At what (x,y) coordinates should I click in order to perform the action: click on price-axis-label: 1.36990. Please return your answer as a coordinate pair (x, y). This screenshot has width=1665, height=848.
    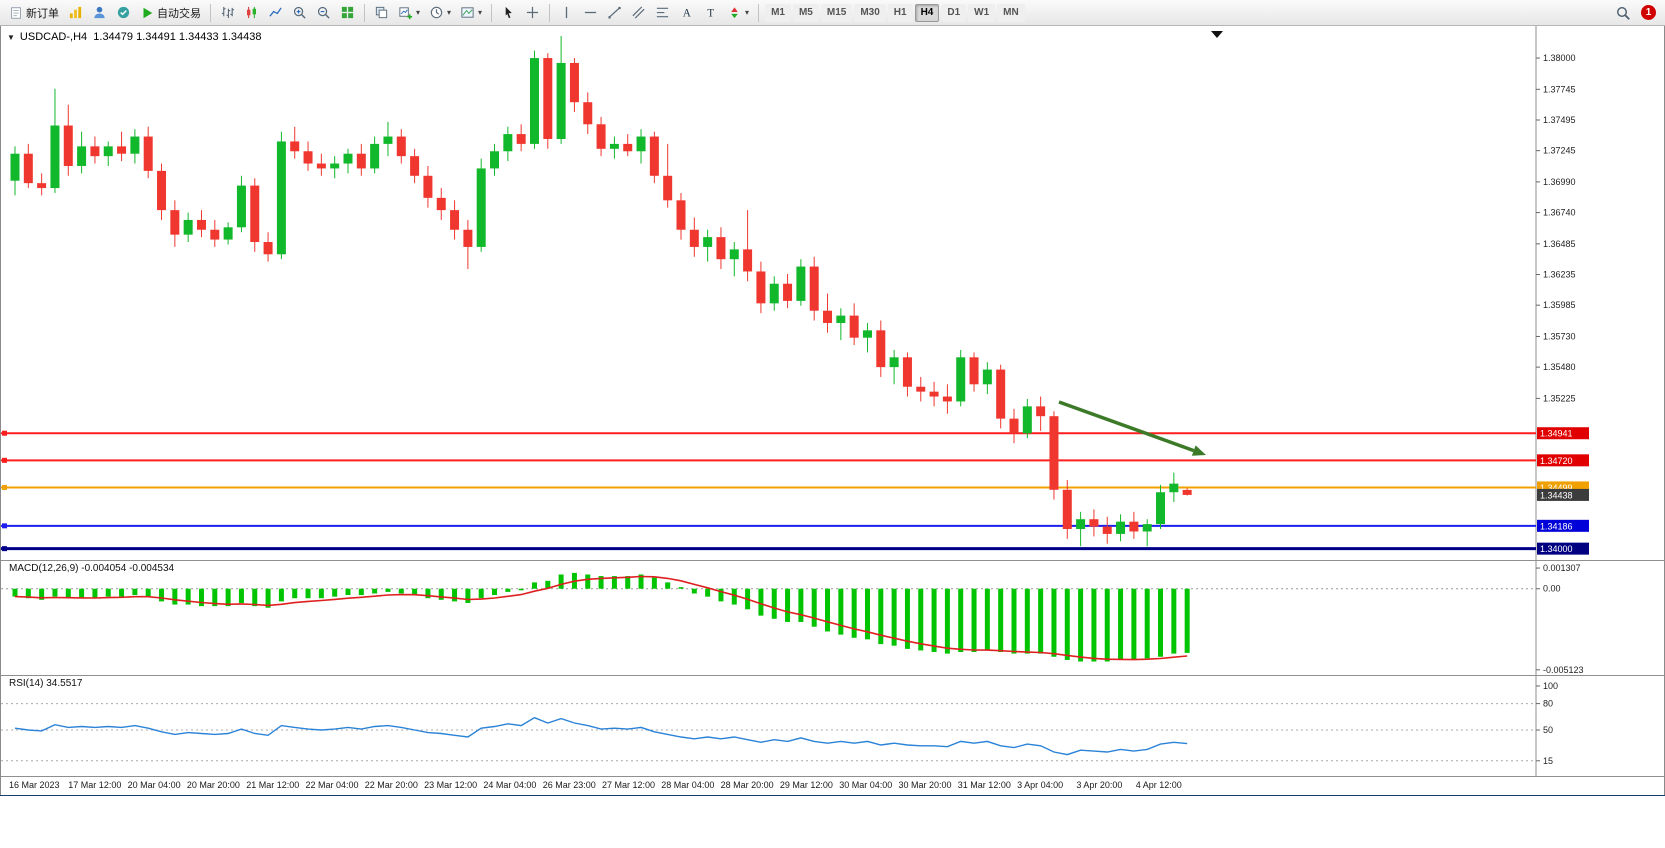
    Looking at the image, I should click on (1559, 182).